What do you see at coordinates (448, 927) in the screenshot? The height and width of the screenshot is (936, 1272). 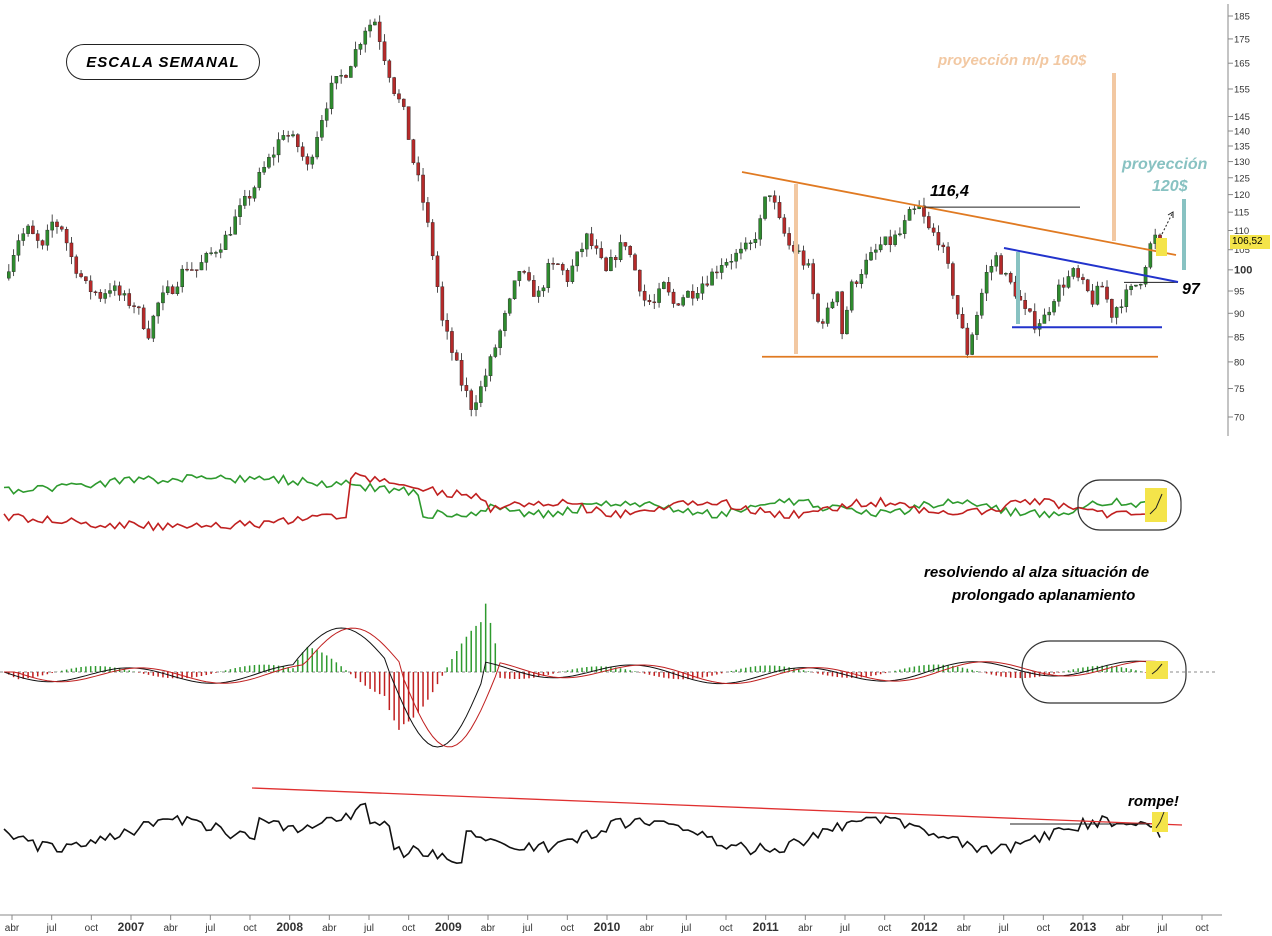 I see `x-tick-label: 2009` at bounding box center [448, 927].